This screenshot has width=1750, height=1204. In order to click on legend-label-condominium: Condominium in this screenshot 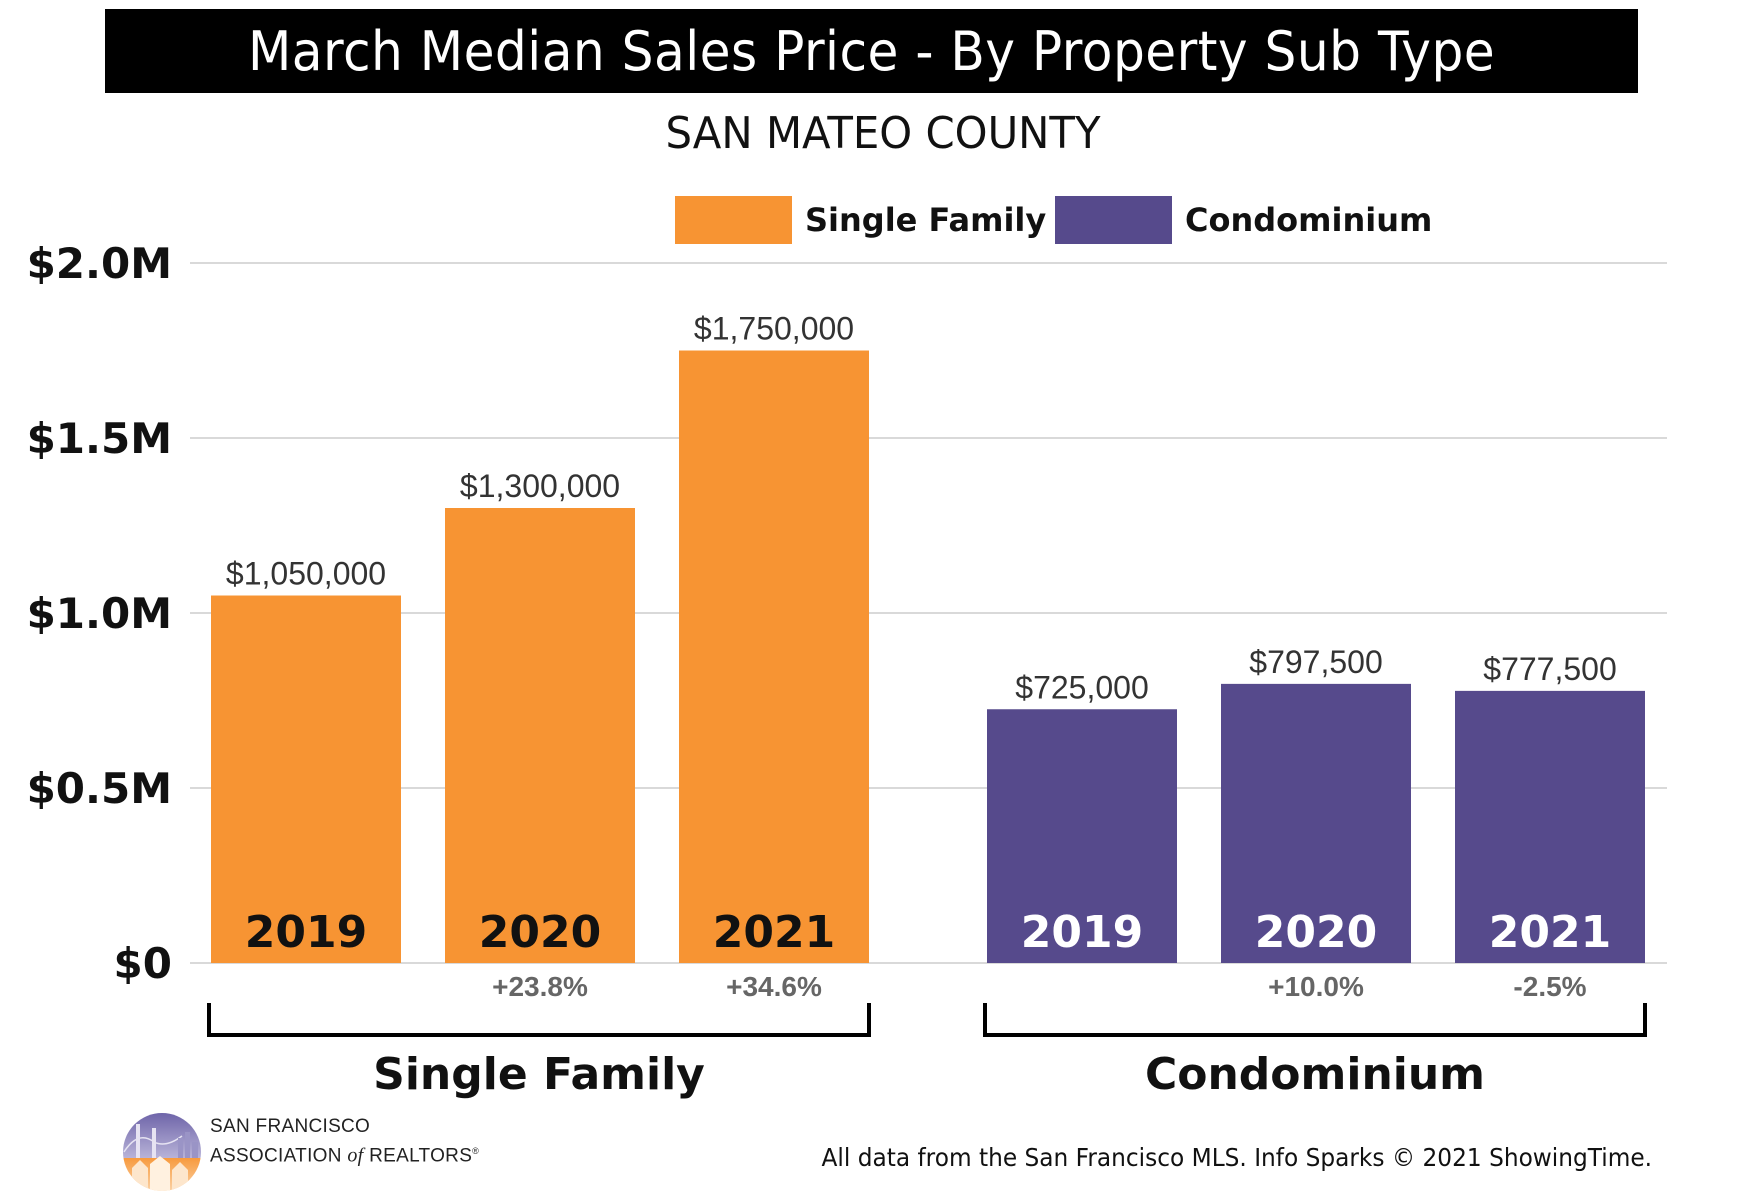, I will do `click(1309, 220)`.